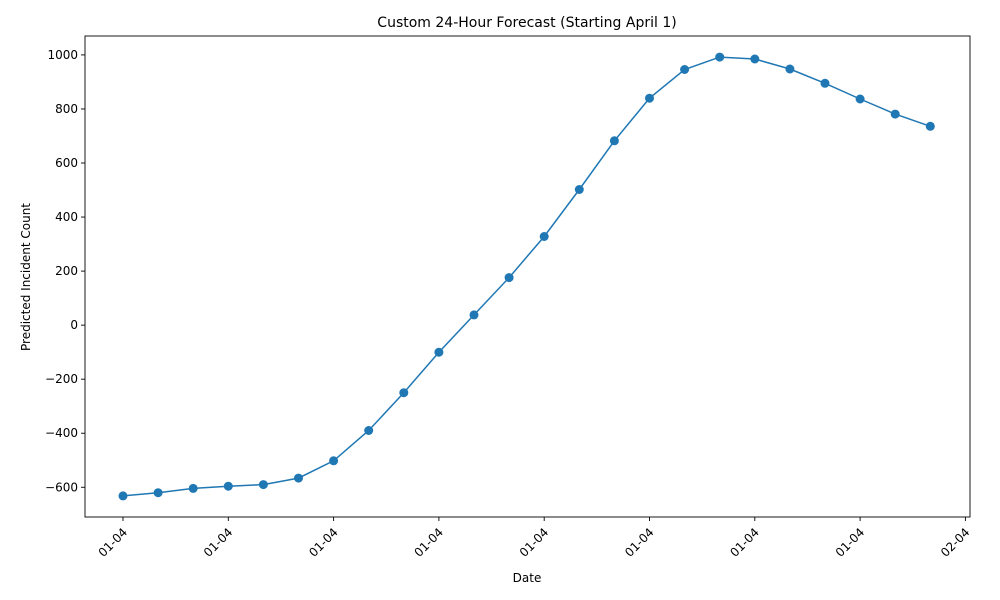 Image resolution: width=1000 pixels, height=600 pixels. What do you see at coordinates (527, 578) in the screenshot?
I see `x-axis-label: Date` at bounding box center [527, 578].